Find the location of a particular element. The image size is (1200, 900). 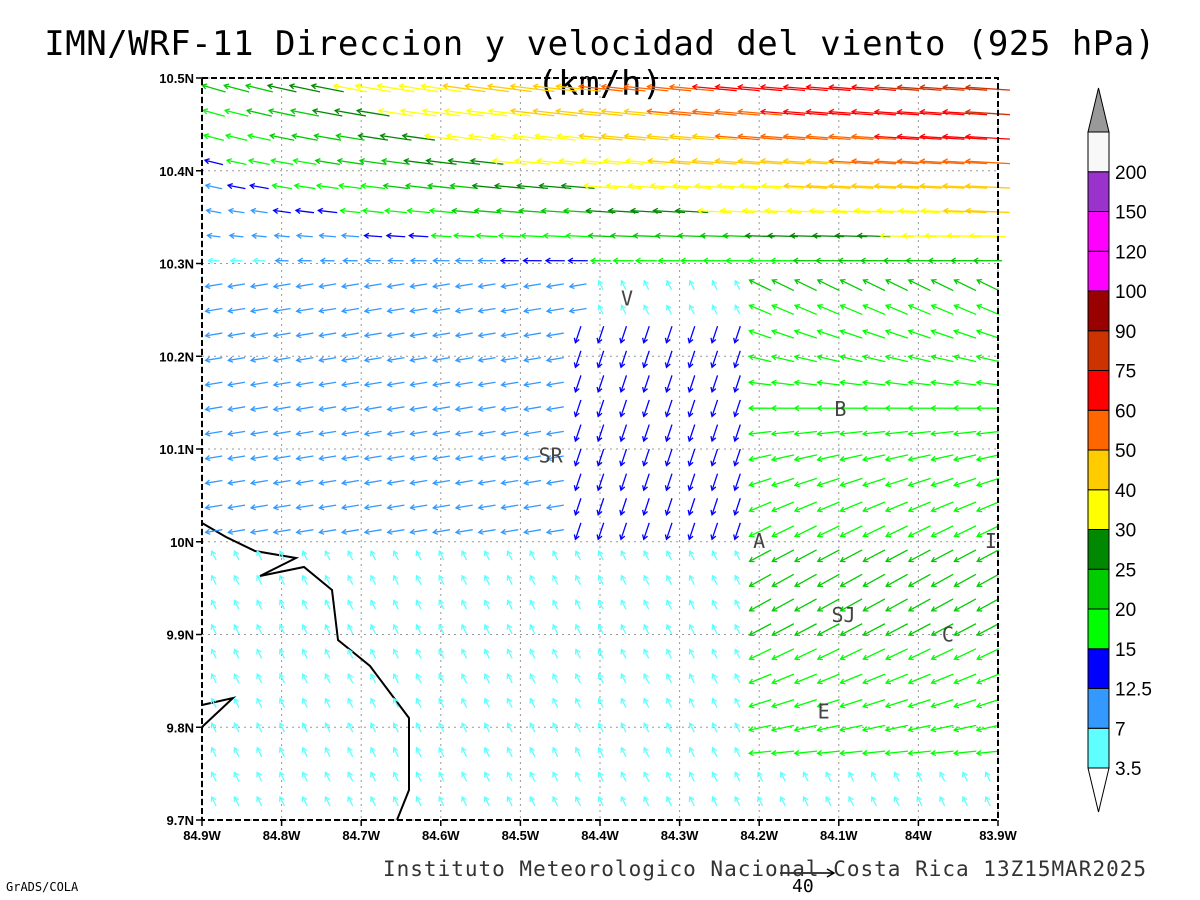

x-tick-label: 83.9W is located at coordinates (998, 835).